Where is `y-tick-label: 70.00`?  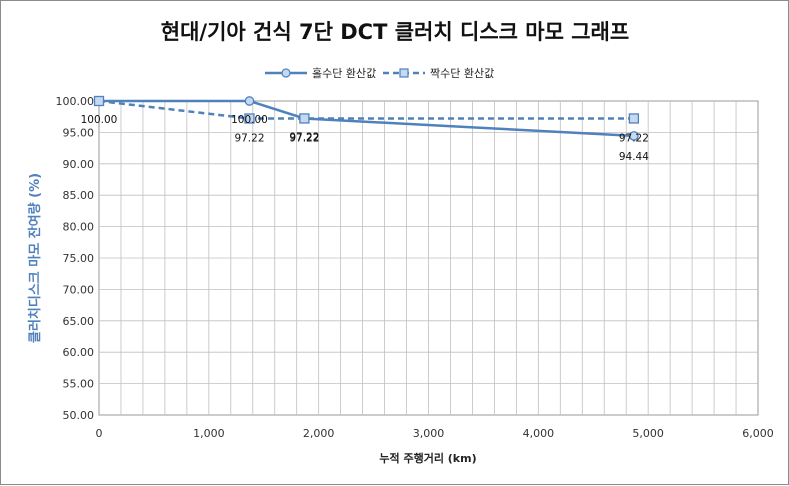
y-tick-label: 70.00 is located at coordinates (79, 289).